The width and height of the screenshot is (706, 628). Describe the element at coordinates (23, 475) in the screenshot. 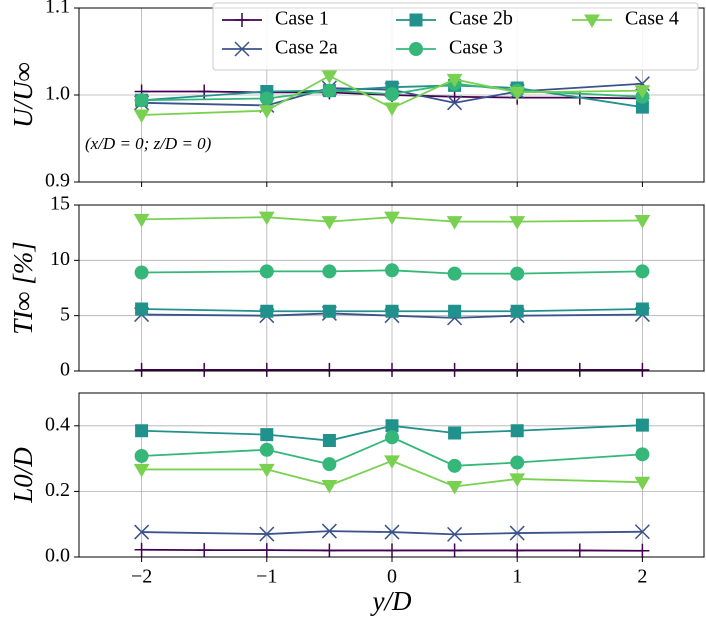

I see `y-axis-label: L0/D` at that location.